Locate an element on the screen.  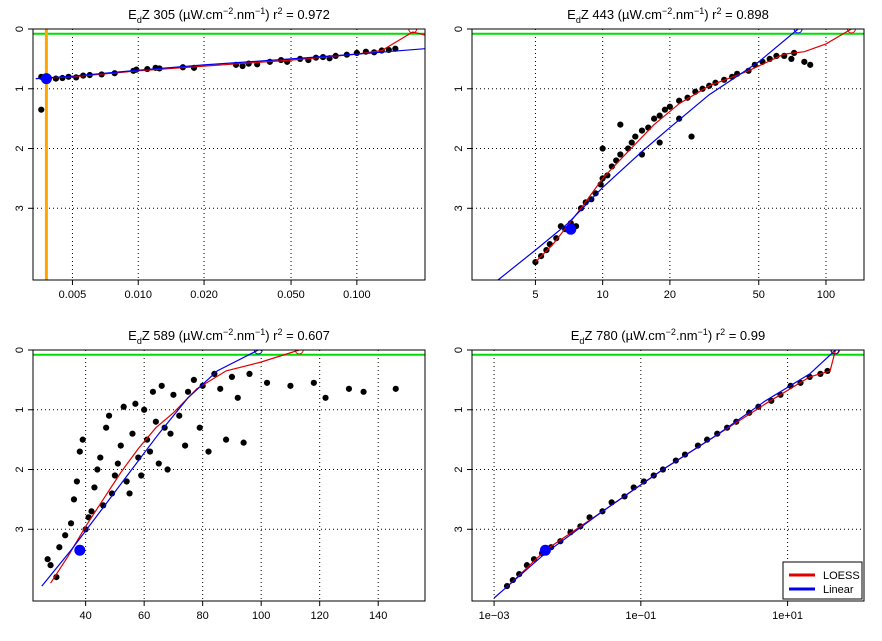
x-tick-label: 1e−01 is located at coordinates (640, 616).